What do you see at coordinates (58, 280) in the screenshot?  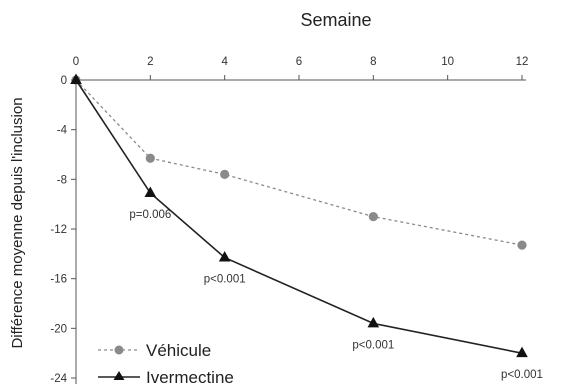 I see `y-tick-label: -16` at bounding box center [58, 280].